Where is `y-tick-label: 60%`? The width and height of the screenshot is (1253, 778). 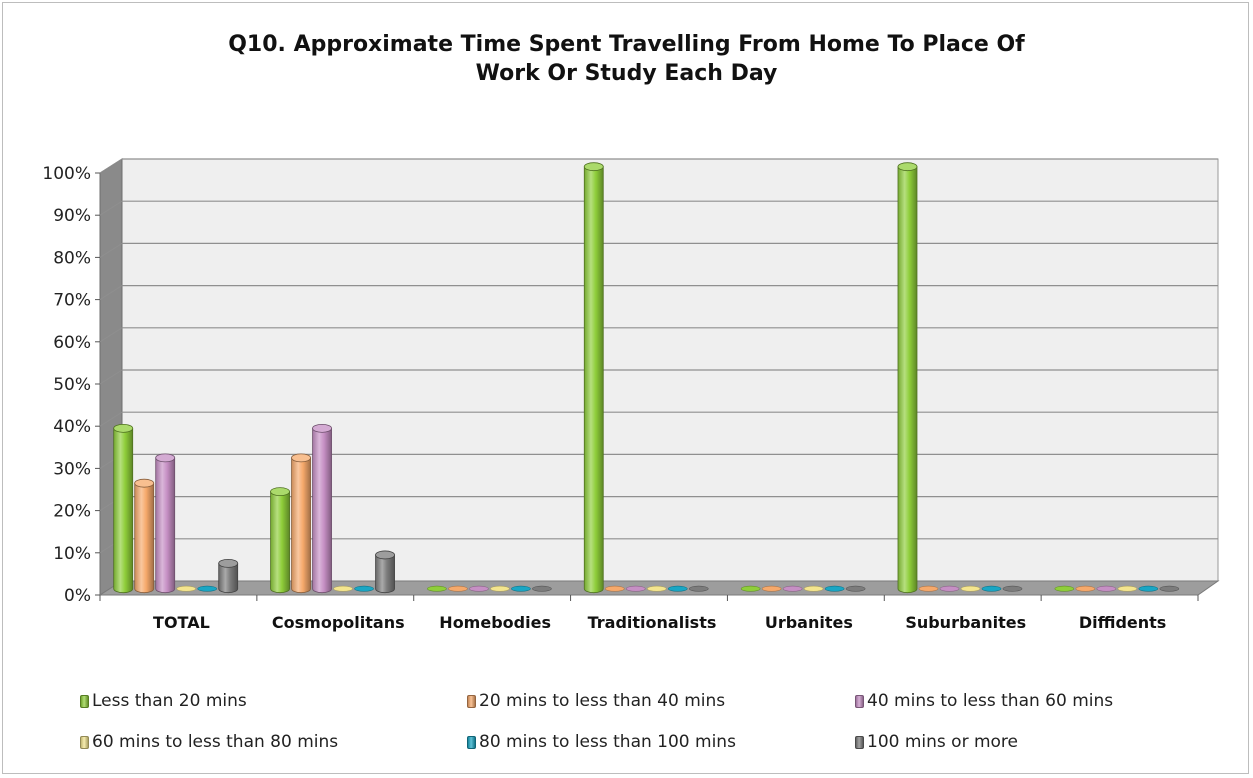 y-tick-label: 60% is located at coordinates (72, 343).